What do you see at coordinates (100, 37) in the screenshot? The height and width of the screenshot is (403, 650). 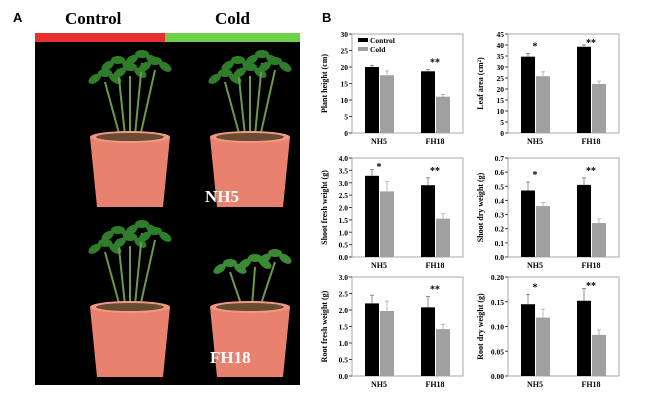 I see `control-color-bar` at bounding box center [100, 37].